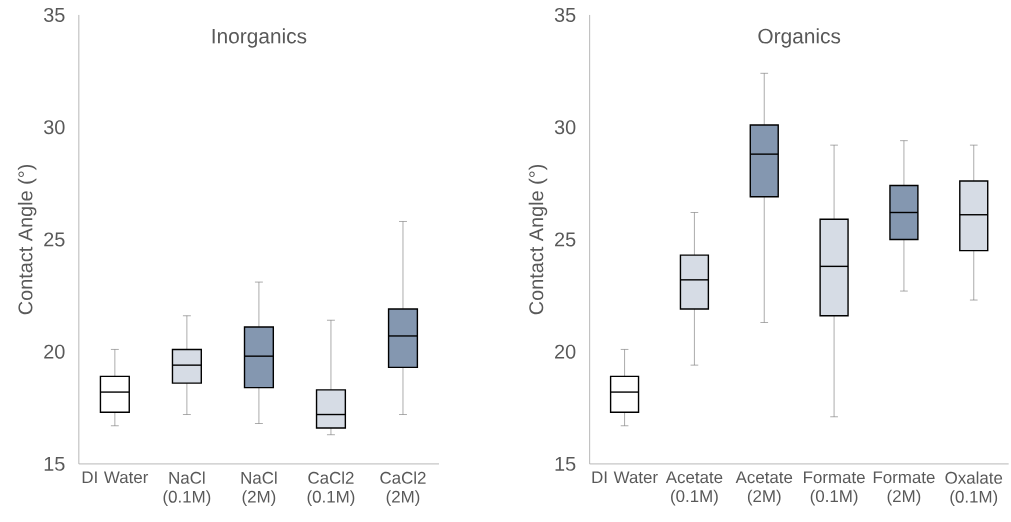  What do you see at coordinates (799, 38) in the screenshot?
I see `text: Organics` at bounding box center [799, 38].